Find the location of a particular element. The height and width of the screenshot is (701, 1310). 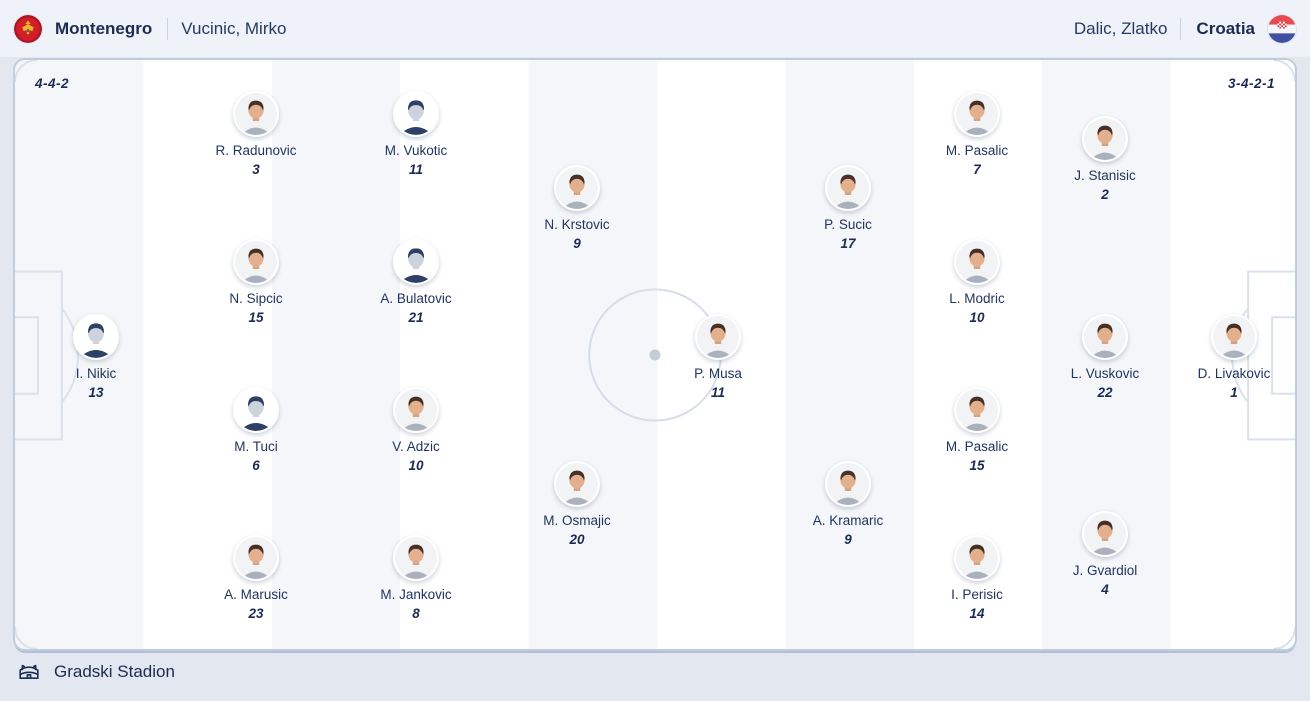

player-number: 2 is located at coordinates (1105, 194).